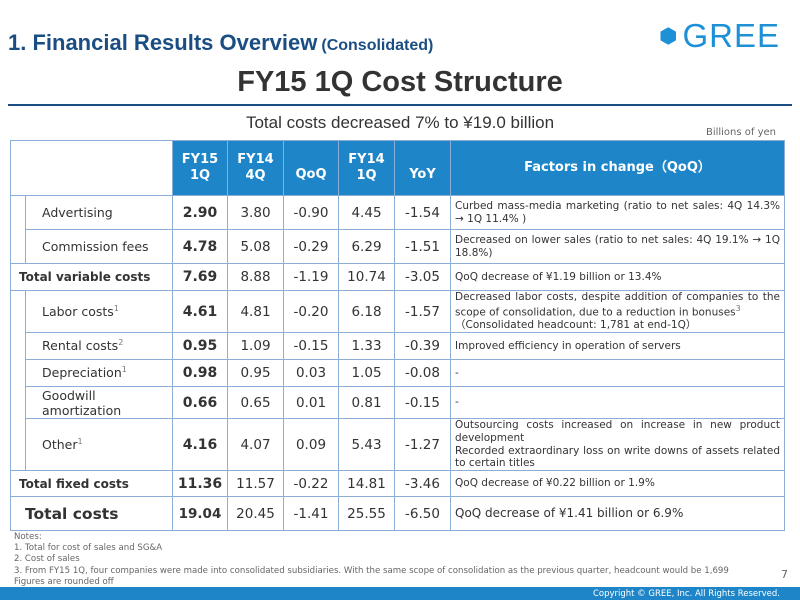 This screenshot has height=600, width=800. I want to click on note-line: Notes:, so click(28, 537).